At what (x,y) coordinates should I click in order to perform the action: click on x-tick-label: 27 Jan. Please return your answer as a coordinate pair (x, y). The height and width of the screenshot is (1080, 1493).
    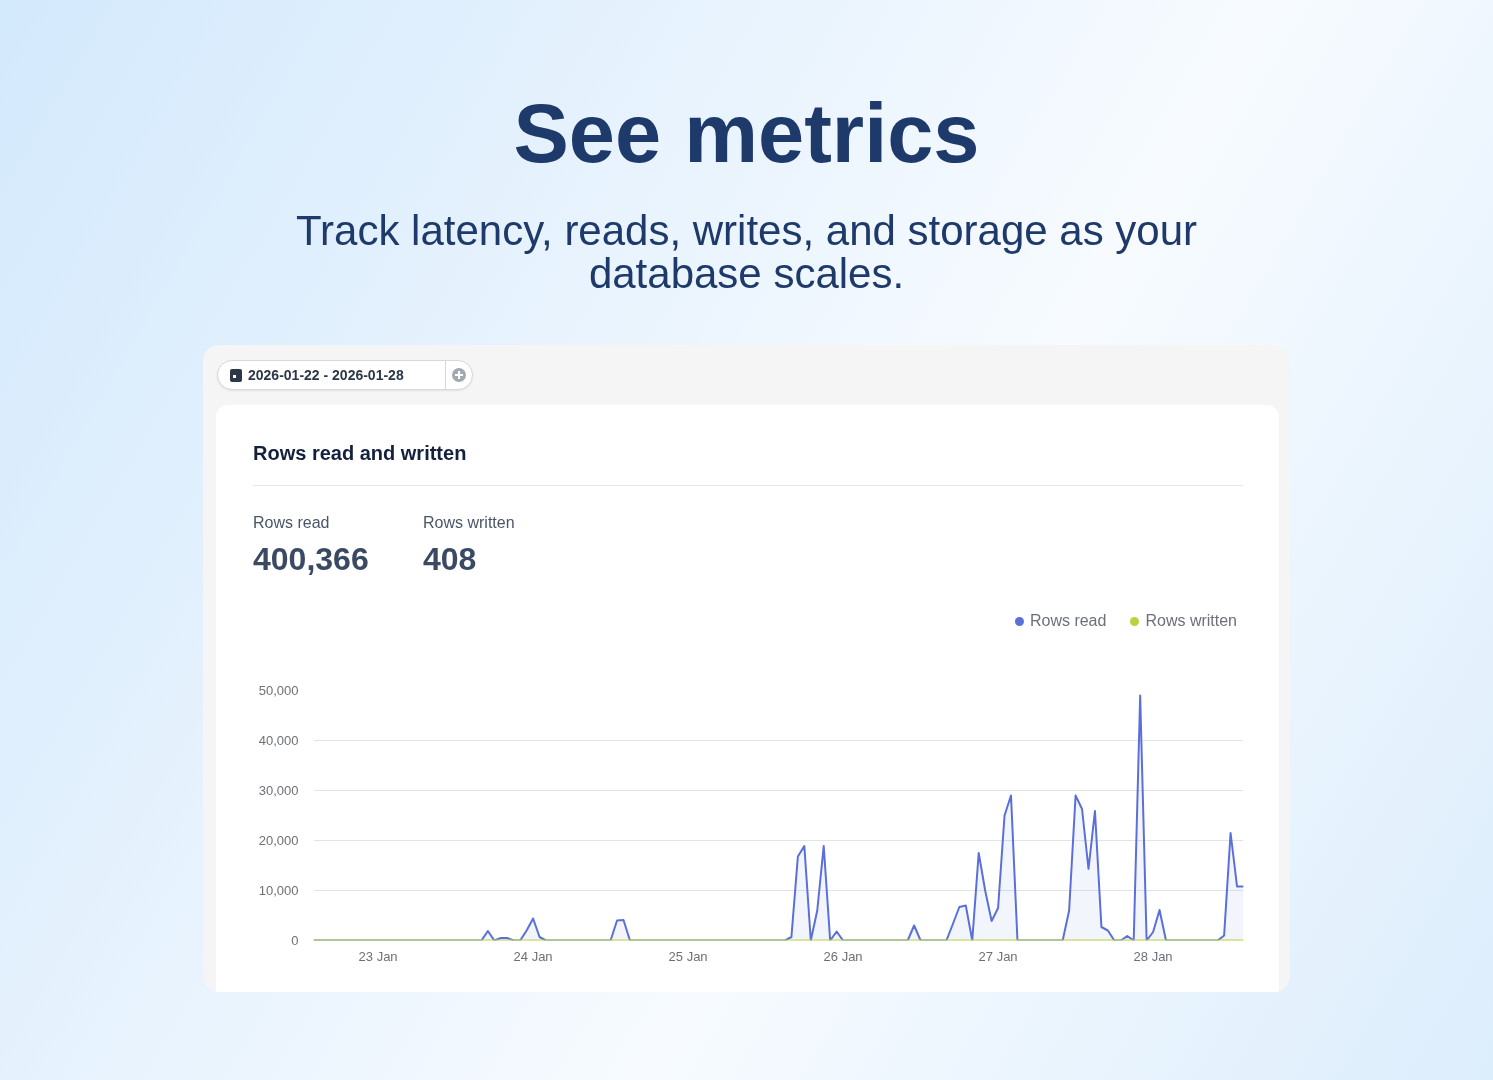
    Looking at the image, I should click on (998, 956).